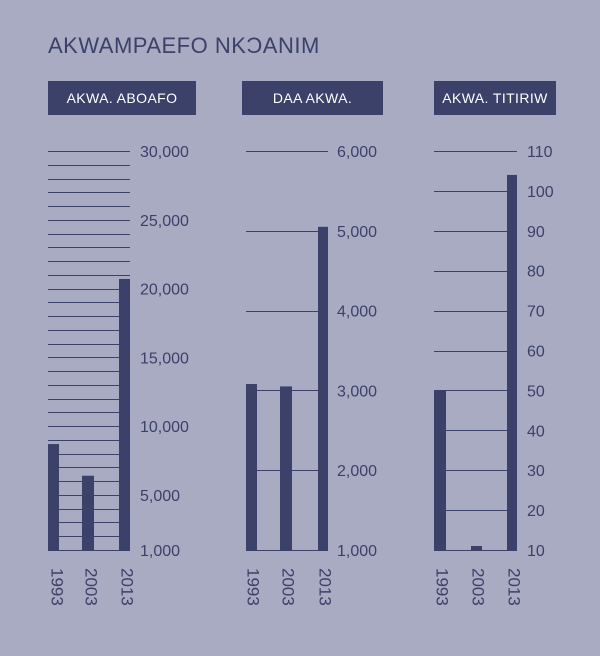 This screenshot has height=656, width=600. What do you see at coordinates (164, 427) in the screenshot?
I see `y-tick-label: 10,000` at bounding box center [164, 427].